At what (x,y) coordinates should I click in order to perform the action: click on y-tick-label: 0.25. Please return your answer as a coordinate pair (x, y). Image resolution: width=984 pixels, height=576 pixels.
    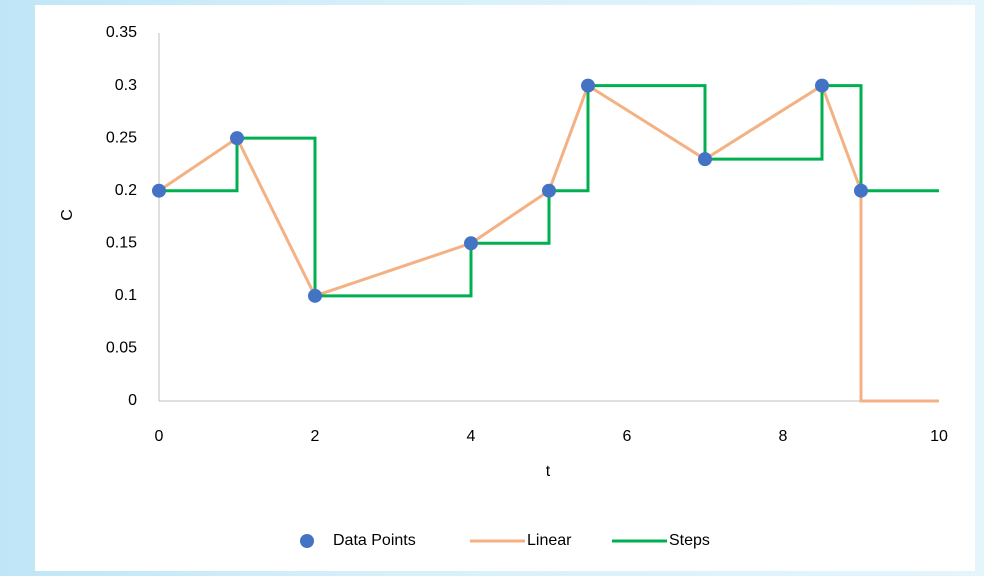
    Looking at the image, I should click on (121, 137).